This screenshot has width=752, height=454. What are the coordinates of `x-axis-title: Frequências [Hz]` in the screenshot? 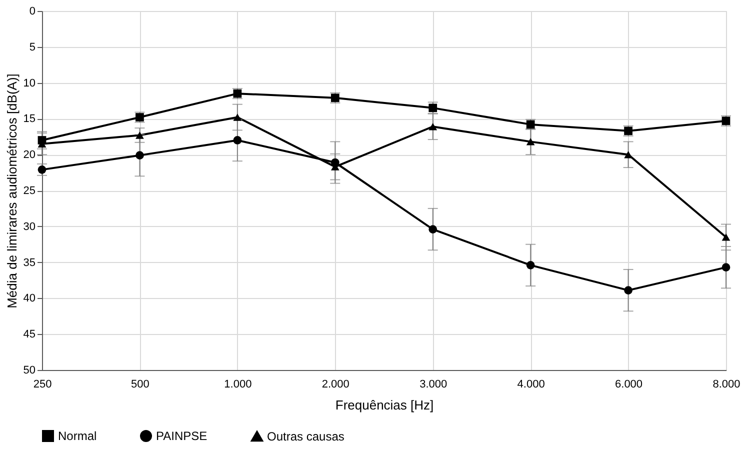 It's located at (384, 405).